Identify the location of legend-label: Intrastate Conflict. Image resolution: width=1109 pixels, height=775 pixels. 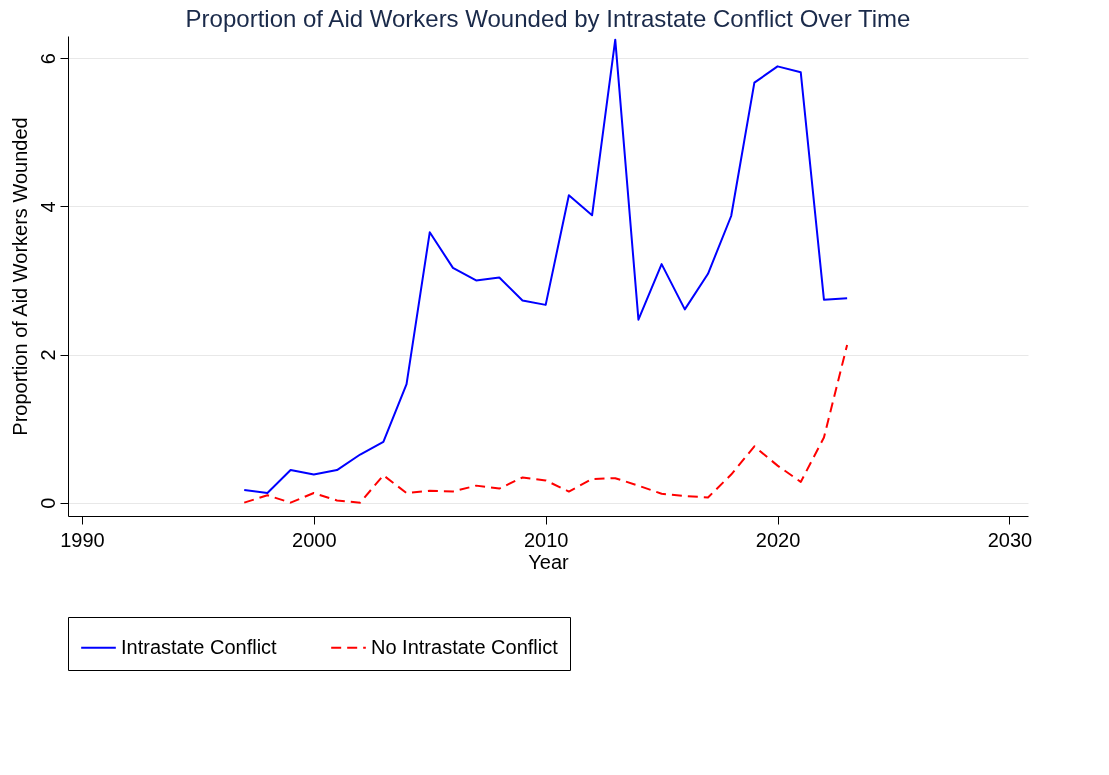
(199, 646).